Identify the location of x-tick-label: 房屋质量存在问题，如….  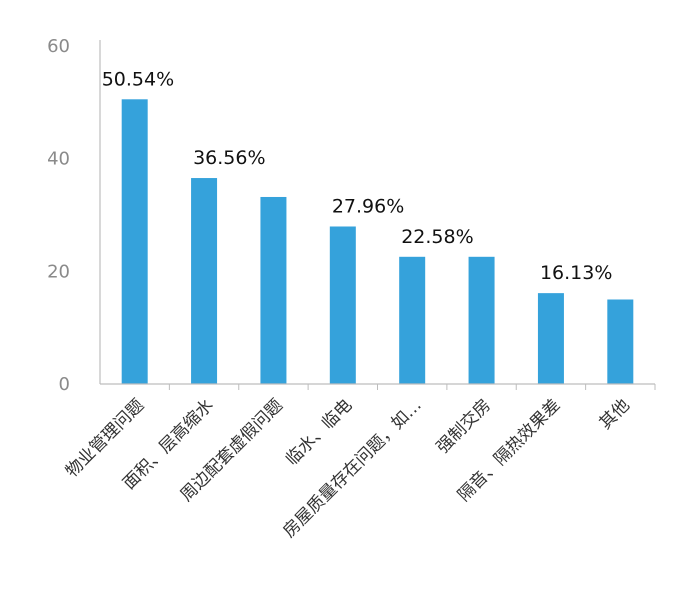
(352, 468).